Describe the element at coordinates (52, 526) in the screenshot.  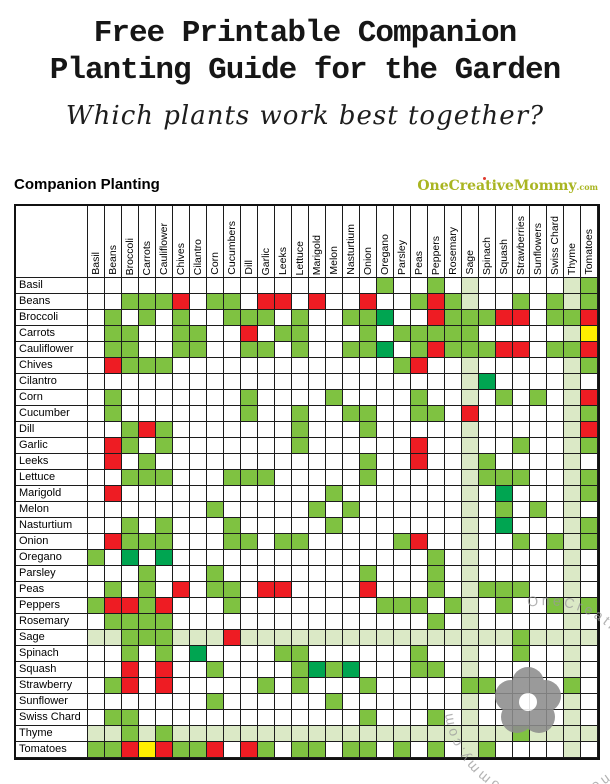
I see `row-header-nasturtium: Nasturtium` at that location.